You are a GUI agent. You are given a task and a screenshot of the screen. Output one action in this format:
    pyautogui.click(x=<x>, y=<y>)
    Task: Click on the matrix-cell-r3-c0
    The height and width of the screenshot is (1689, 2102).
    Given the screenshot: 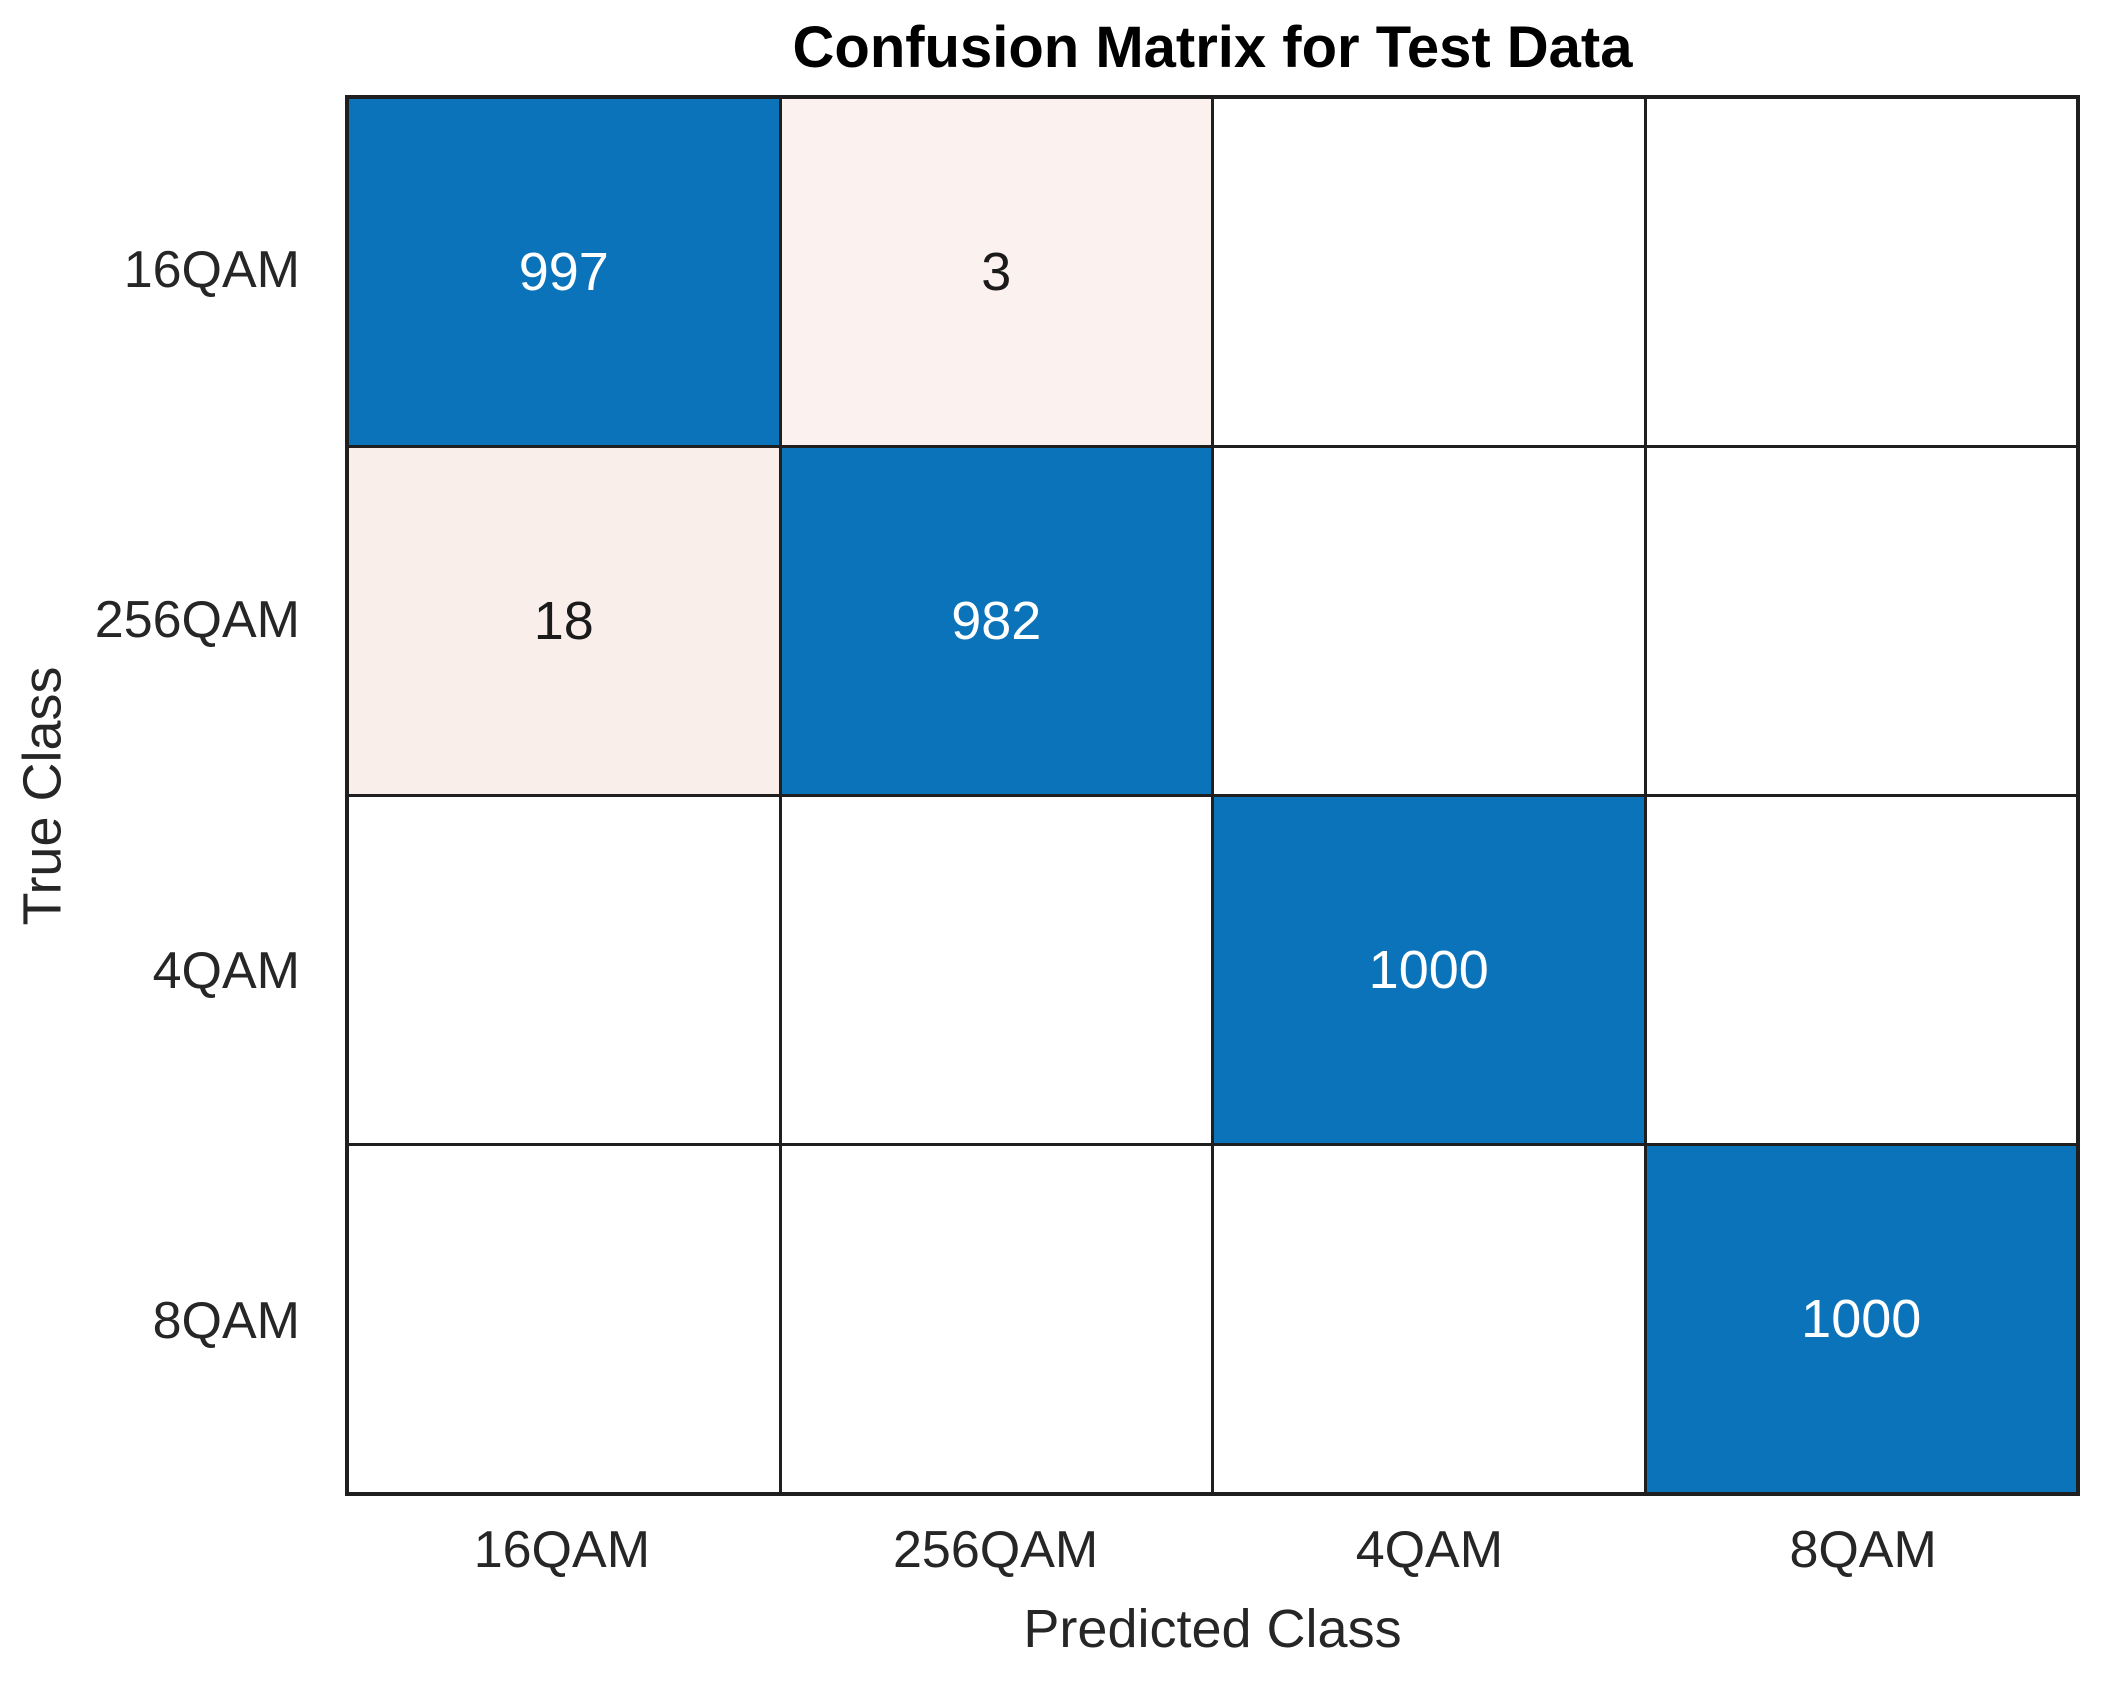 What is the action you would take?
    pyautogui.click(x=564, y=1319)
    